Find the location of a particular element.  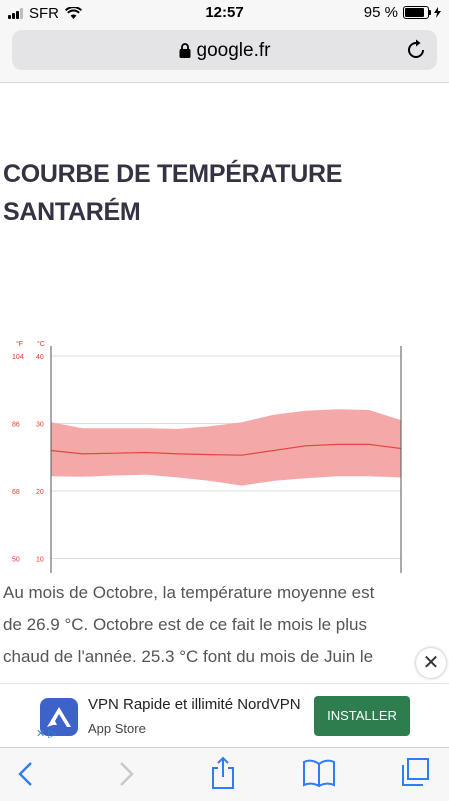

y-tick-f: 86 is located at coordinates (16, 425).